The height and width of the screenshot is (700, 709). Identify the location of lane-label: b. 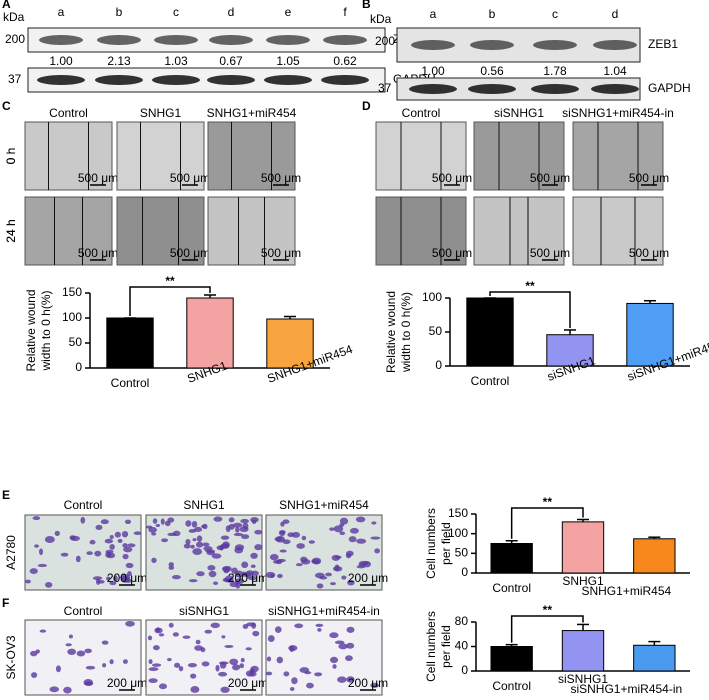
(119, 12).